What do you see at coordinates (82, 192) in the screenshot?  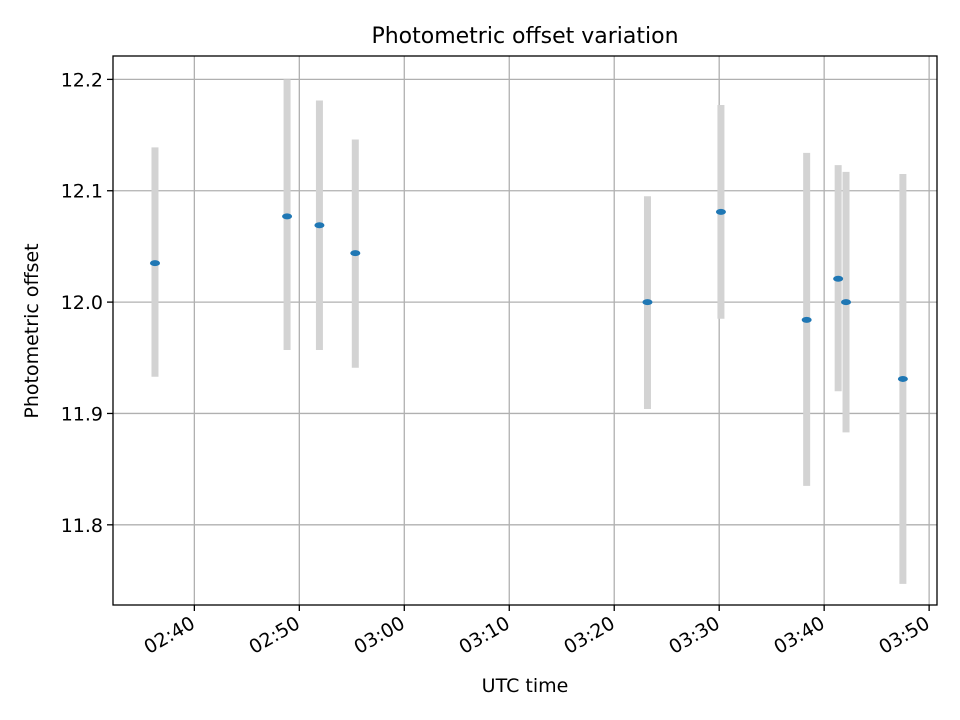 I see `y-tick-label: 12.1` at bounding box center [82, 192].